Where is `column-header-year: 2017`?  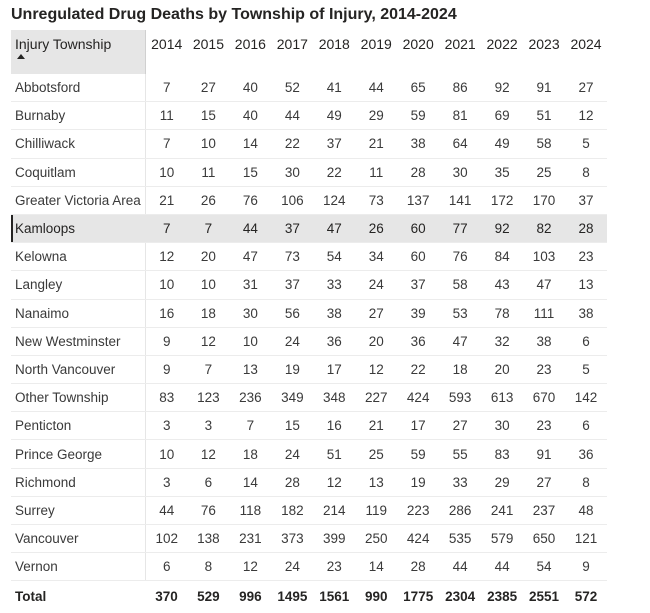
column-header-year: 2017 is located at coordinates (292, 44).